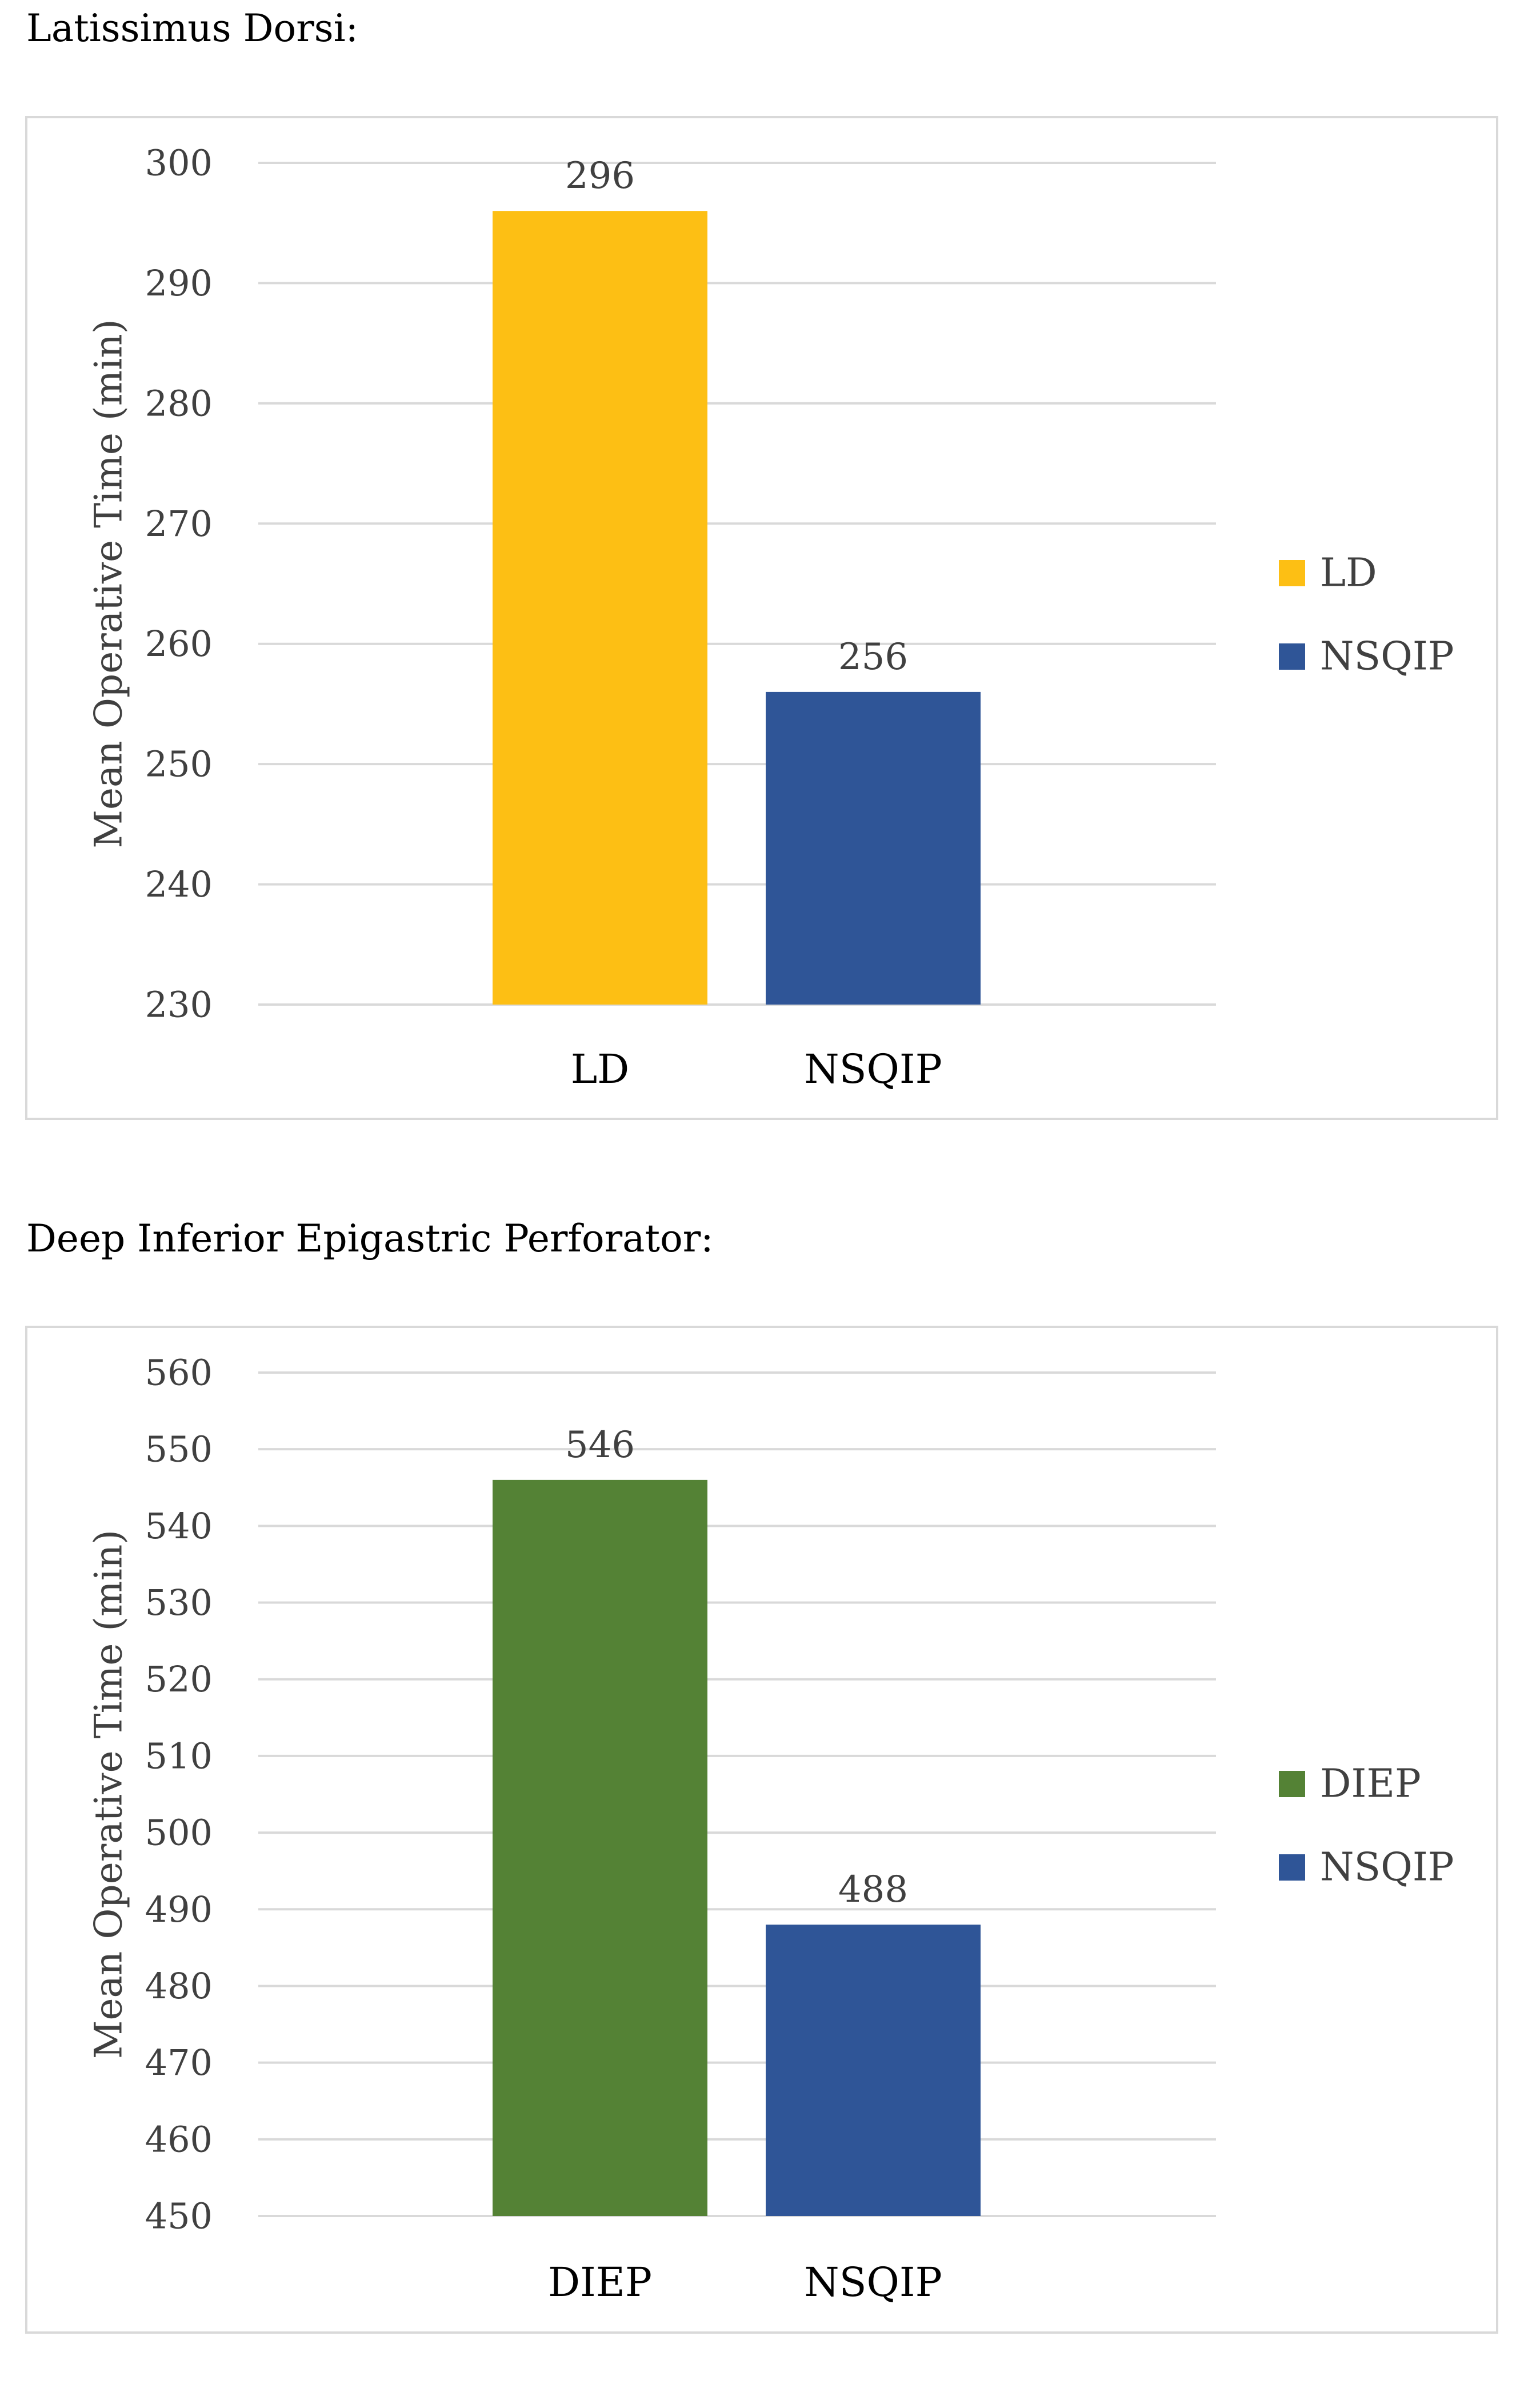  Describe the element at coordinates (1366, 615) in the screenshot. I see `legend: LD NSQIP` at that location.